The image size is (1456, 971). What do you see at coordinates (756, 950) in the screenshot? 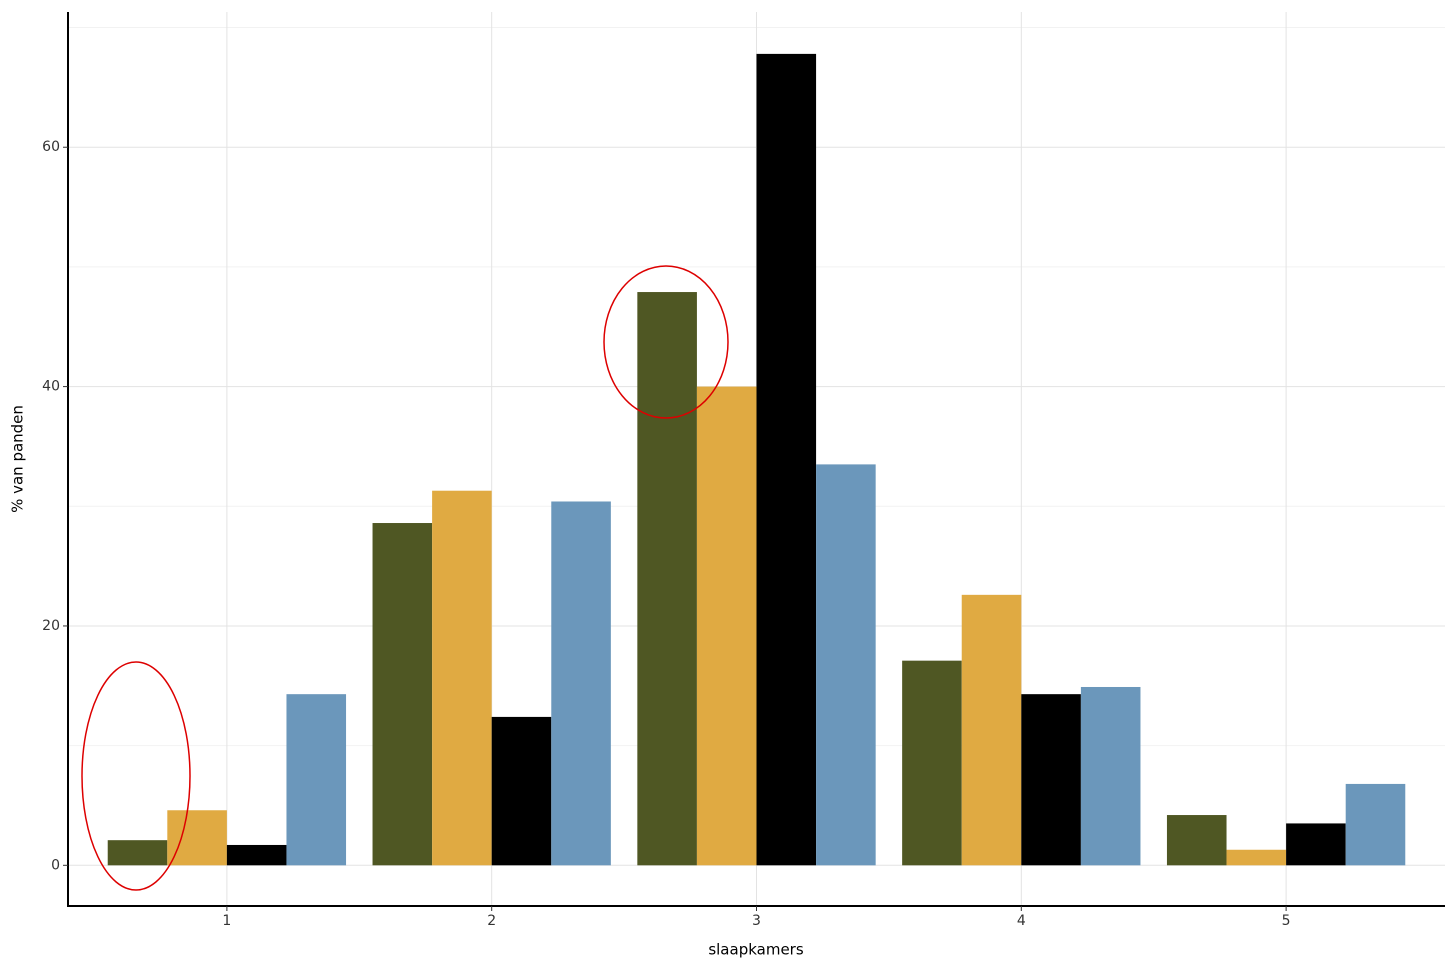
I see `x-axis-title: slaapkamers` at bounding box center [756, 950].